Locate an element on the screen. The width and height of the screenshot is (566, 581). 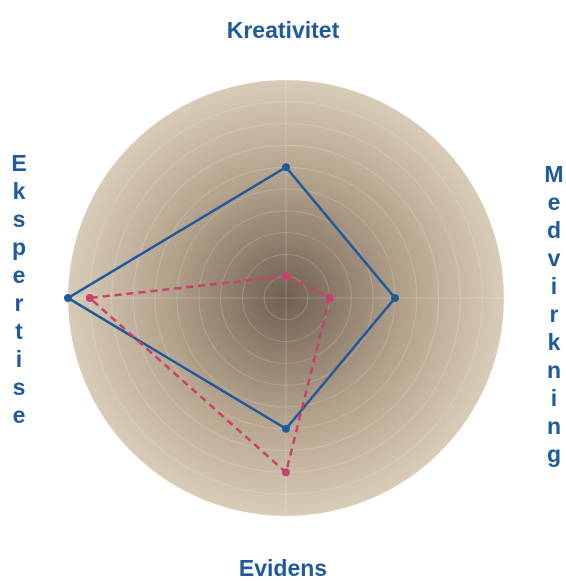
axis-label: Evidens is located at coordinates (283, 568).